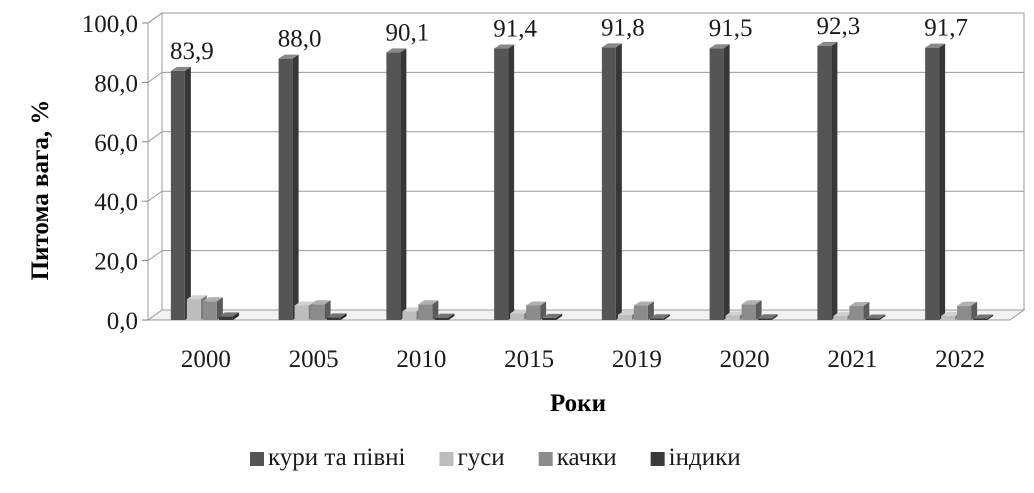 This screenshot has width=1034, height=493. Describe the element at coordinates (116, 262) in the screenshot. I see `y-tick-label: 20,0` at that location.